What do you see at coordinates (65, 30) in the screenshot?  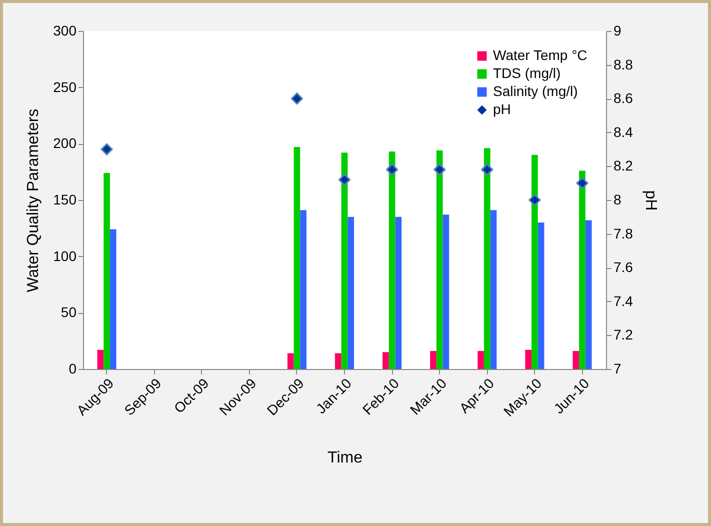 I see `y-tick-label: 300` at bounding box center [65, 30].